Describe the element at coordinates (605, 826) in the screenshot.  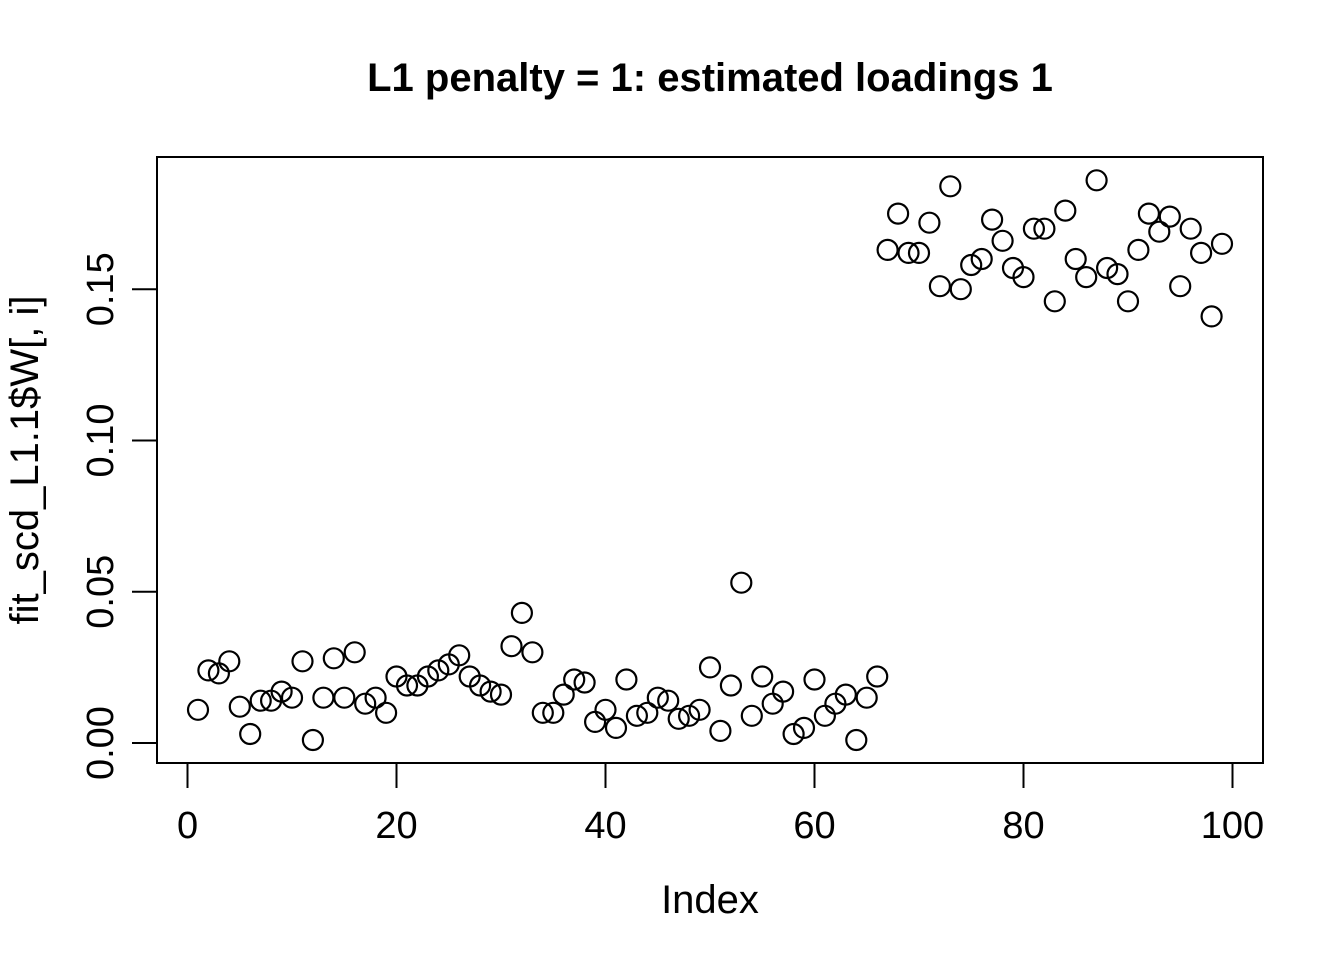
I see `x-axis-tick-label: 40` at that location.